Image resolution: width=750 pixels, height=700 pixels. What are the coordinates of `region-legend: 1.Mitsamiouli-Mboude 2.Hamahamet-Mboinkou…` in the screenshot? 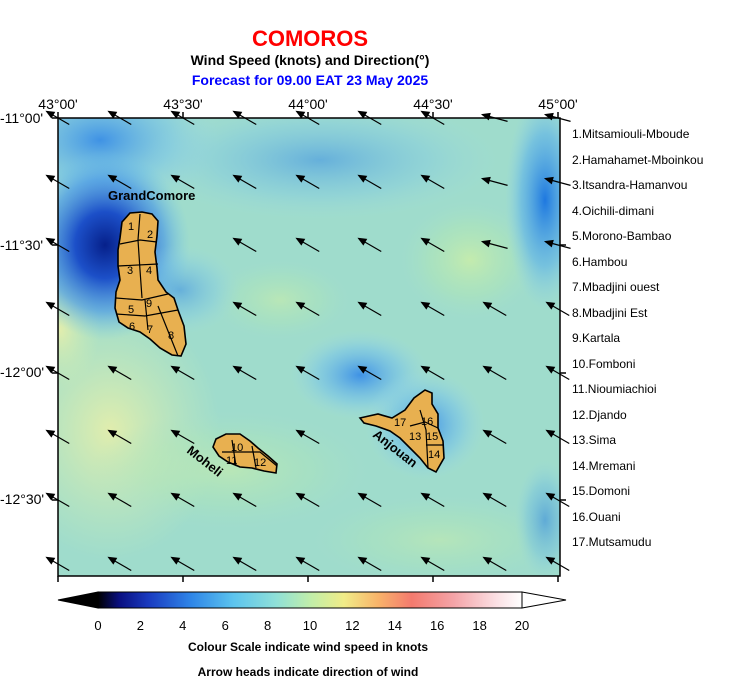 It's located at (637, 339).